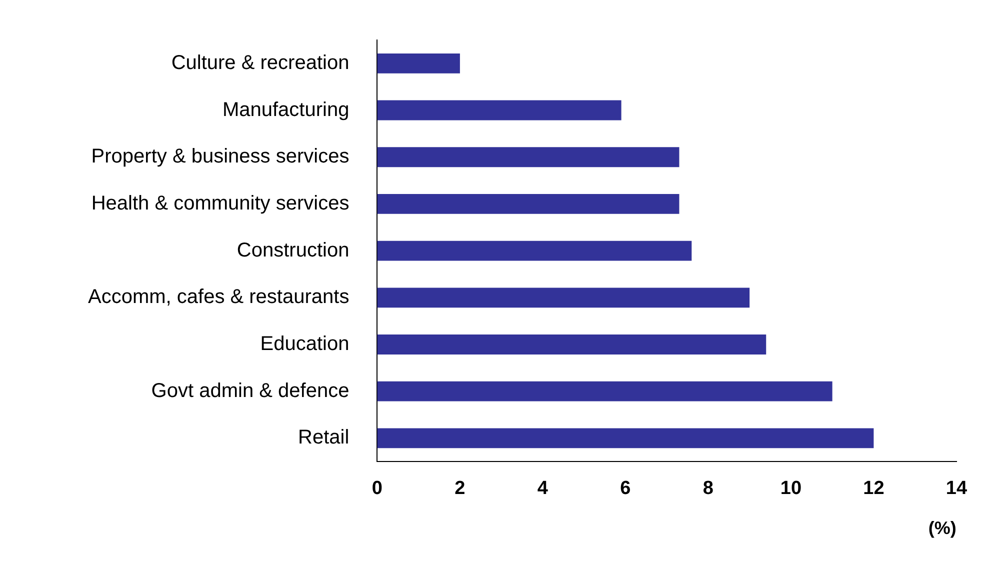 The width and height of the screenshot is (981, 562). What do you see at coordinates (625, 489) in the screenshot?
I see `x-tick-label: 6` at bounding box center [625, 489].